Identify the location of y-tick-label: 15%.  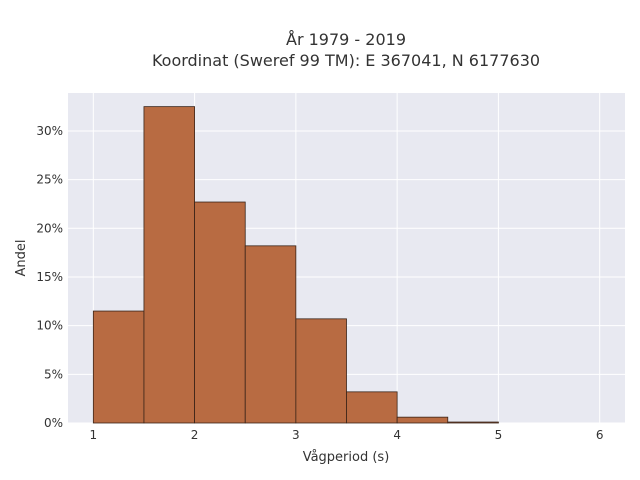
(49, 277).